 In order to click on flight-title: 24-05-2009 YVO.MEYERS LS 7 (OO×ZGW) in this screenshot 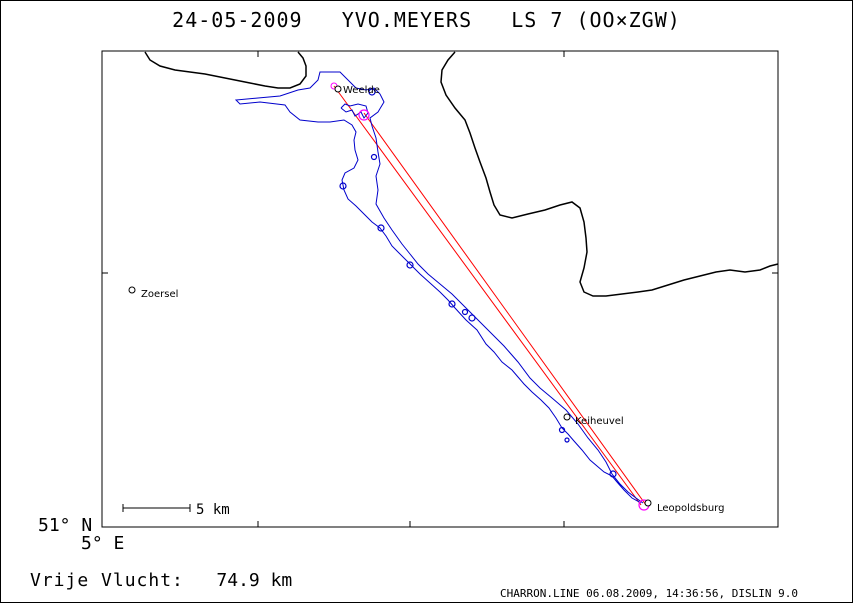, I will do `click(426, 20)`.